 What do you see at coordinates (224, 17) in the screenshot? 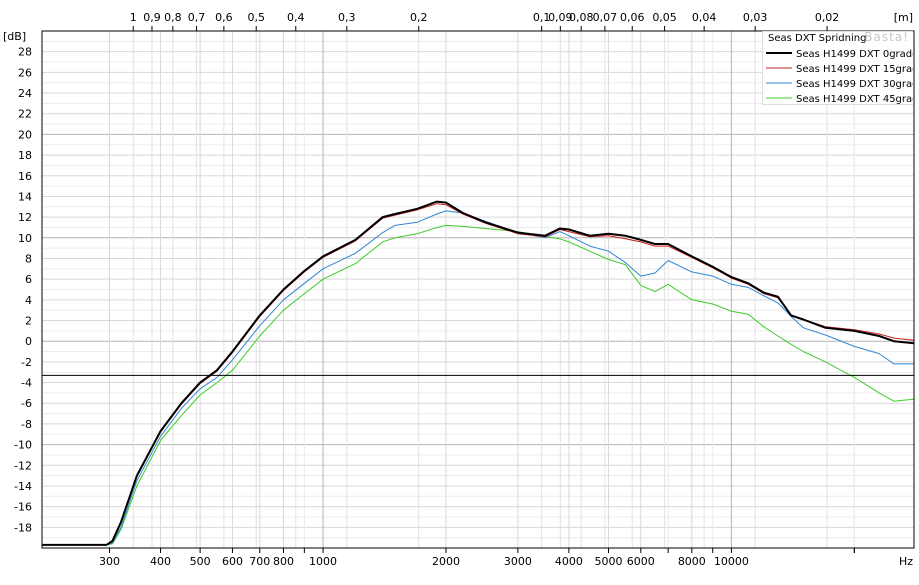
I see `top-tick-label: 0,6` at bounding box center [224, 17].